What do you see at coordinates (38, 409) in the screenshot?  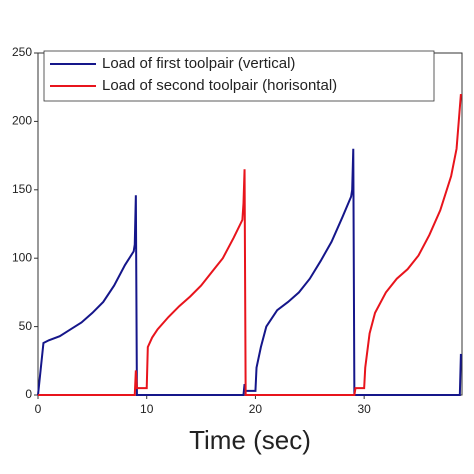 I see `x-tick-label: 0` at bounding box center [38, 409].